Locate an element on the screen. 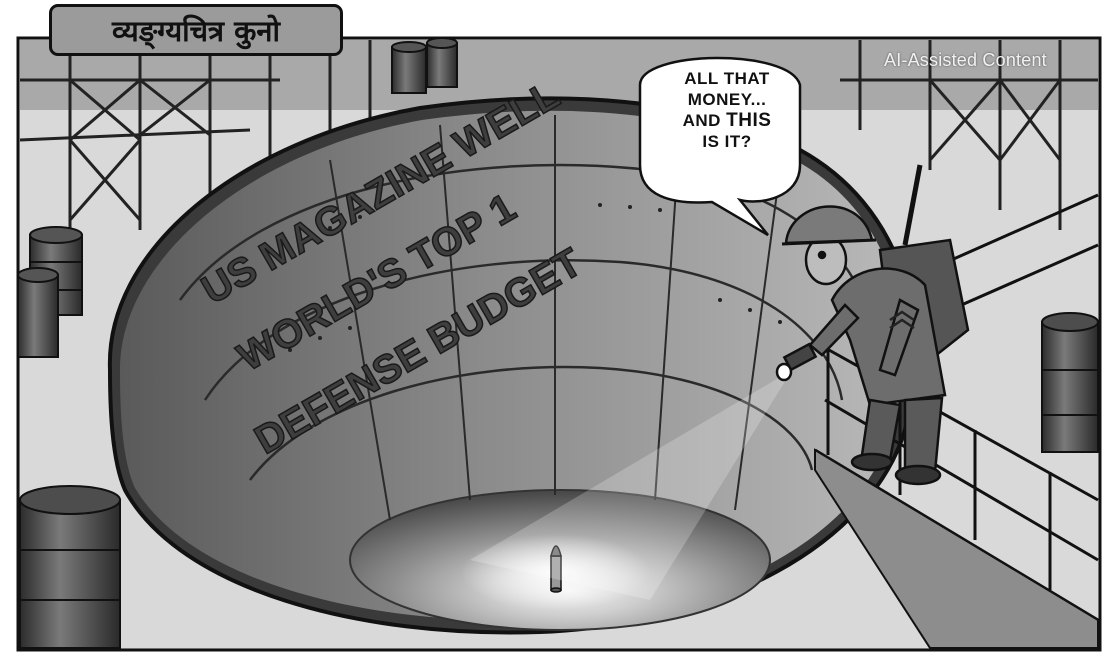  scaffold-left is located at coordinates (195, 145).